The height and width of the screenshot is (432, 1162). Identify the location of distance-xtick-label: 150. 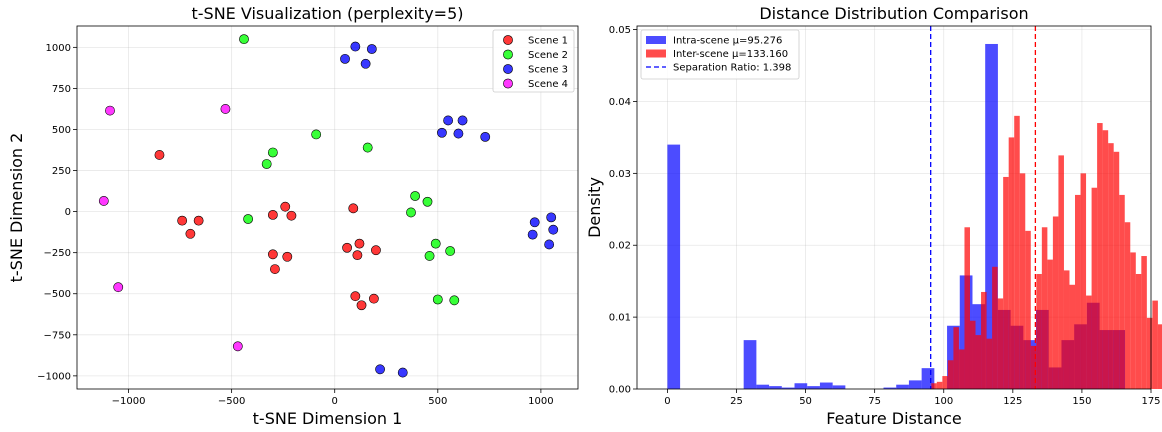
(1081, 401).